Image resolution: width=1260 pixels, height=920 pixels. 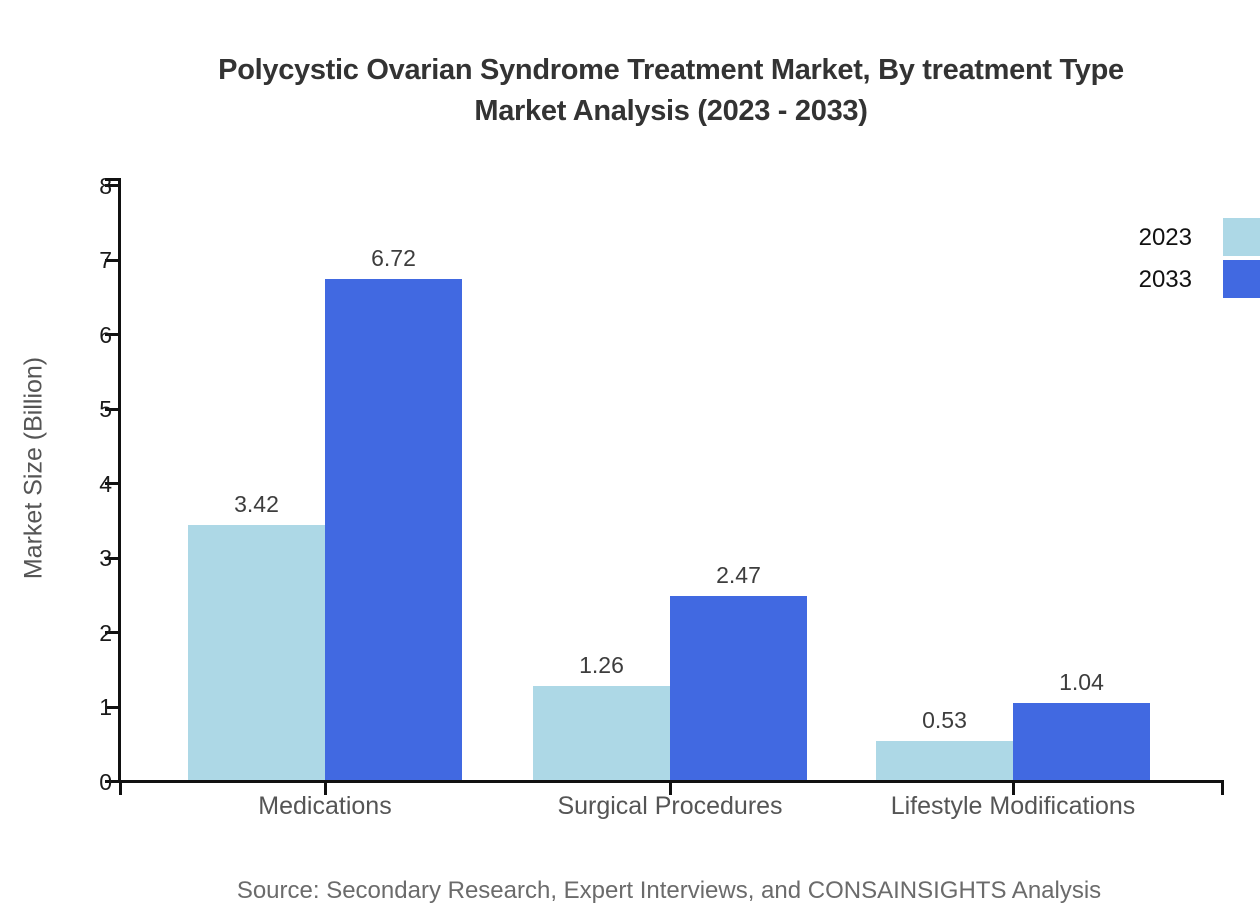 I want to click on legend-swatch-2033, so click(x=1241, y=279).